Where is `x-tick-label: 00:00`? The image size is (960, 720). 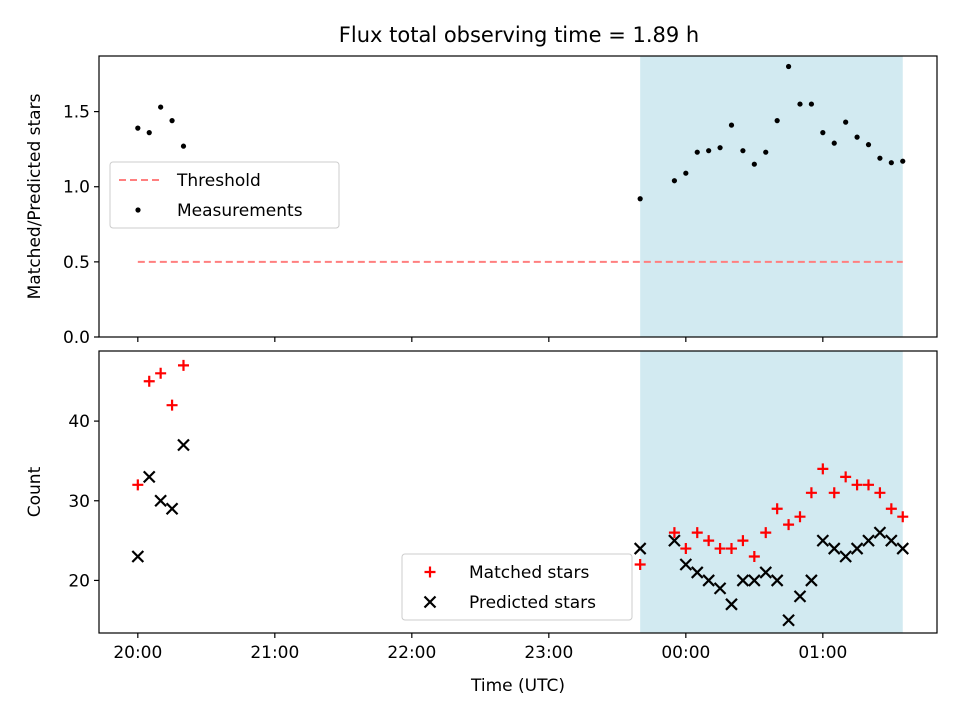
x-tick-label: 00:00 is located at coordinates (685, 653).